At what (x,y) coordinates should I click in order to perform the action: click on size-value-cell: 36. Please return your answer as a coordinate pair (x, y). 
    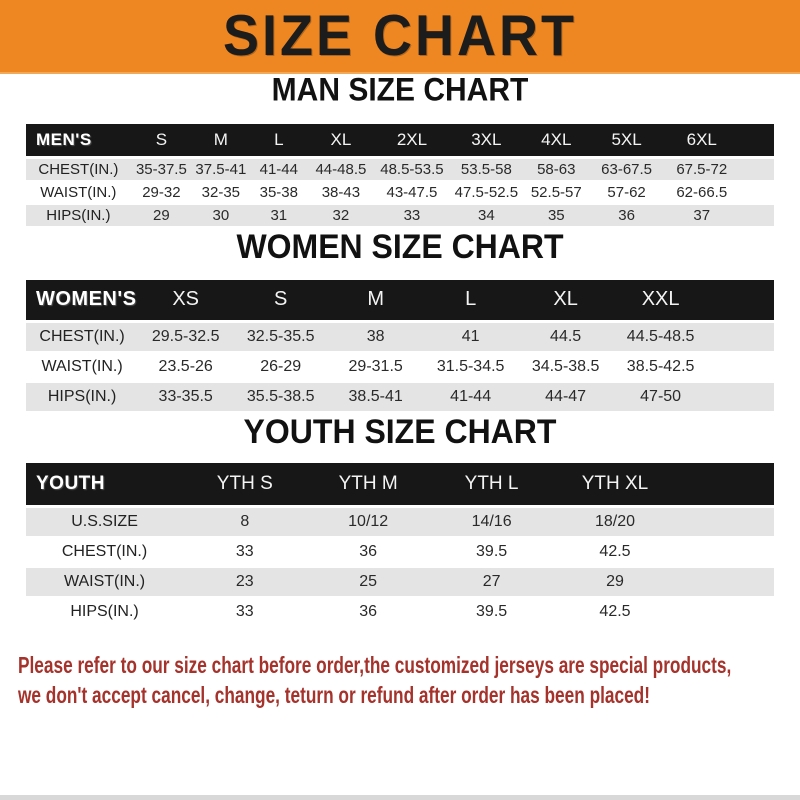
    Looking at the image, I should click on (626, 215).